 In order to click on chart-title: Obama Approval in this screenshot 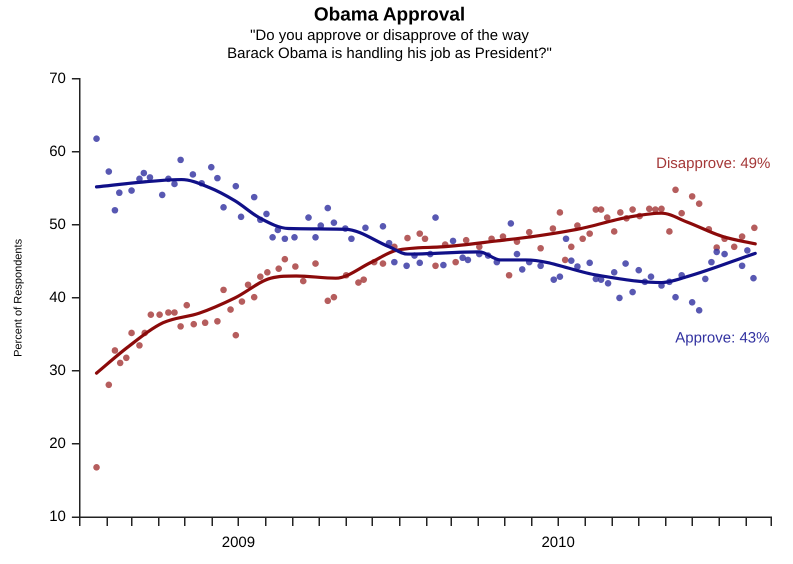, I will do `click(390, 15)`.